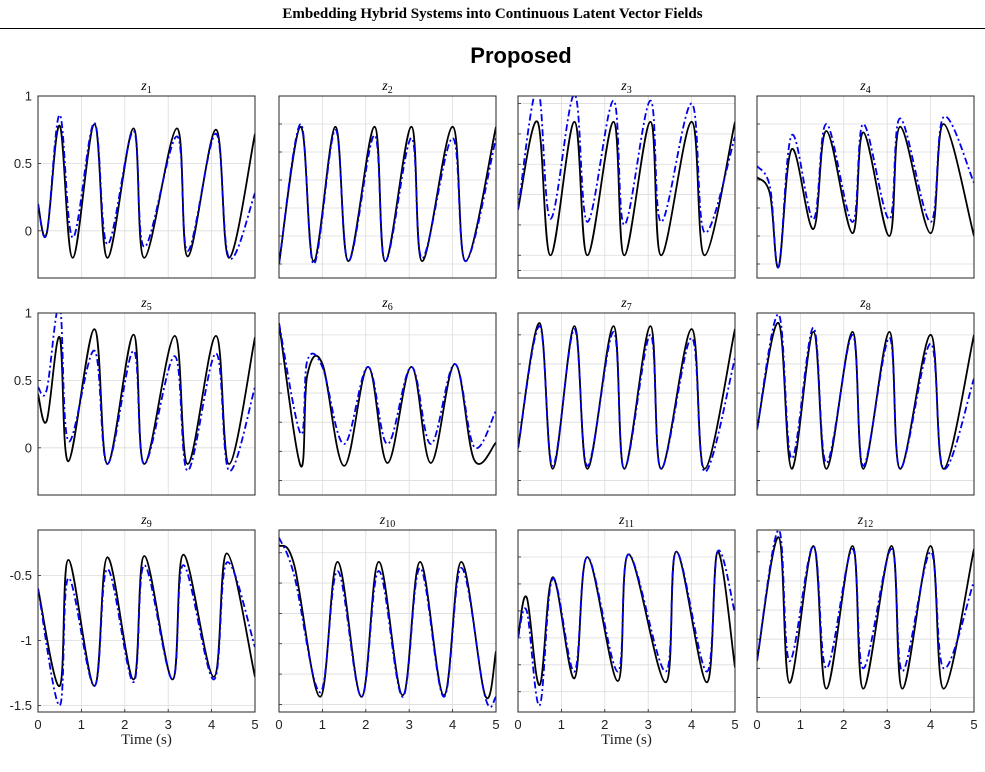  I want to click on subplot-z7: z7, so click(626, 396).